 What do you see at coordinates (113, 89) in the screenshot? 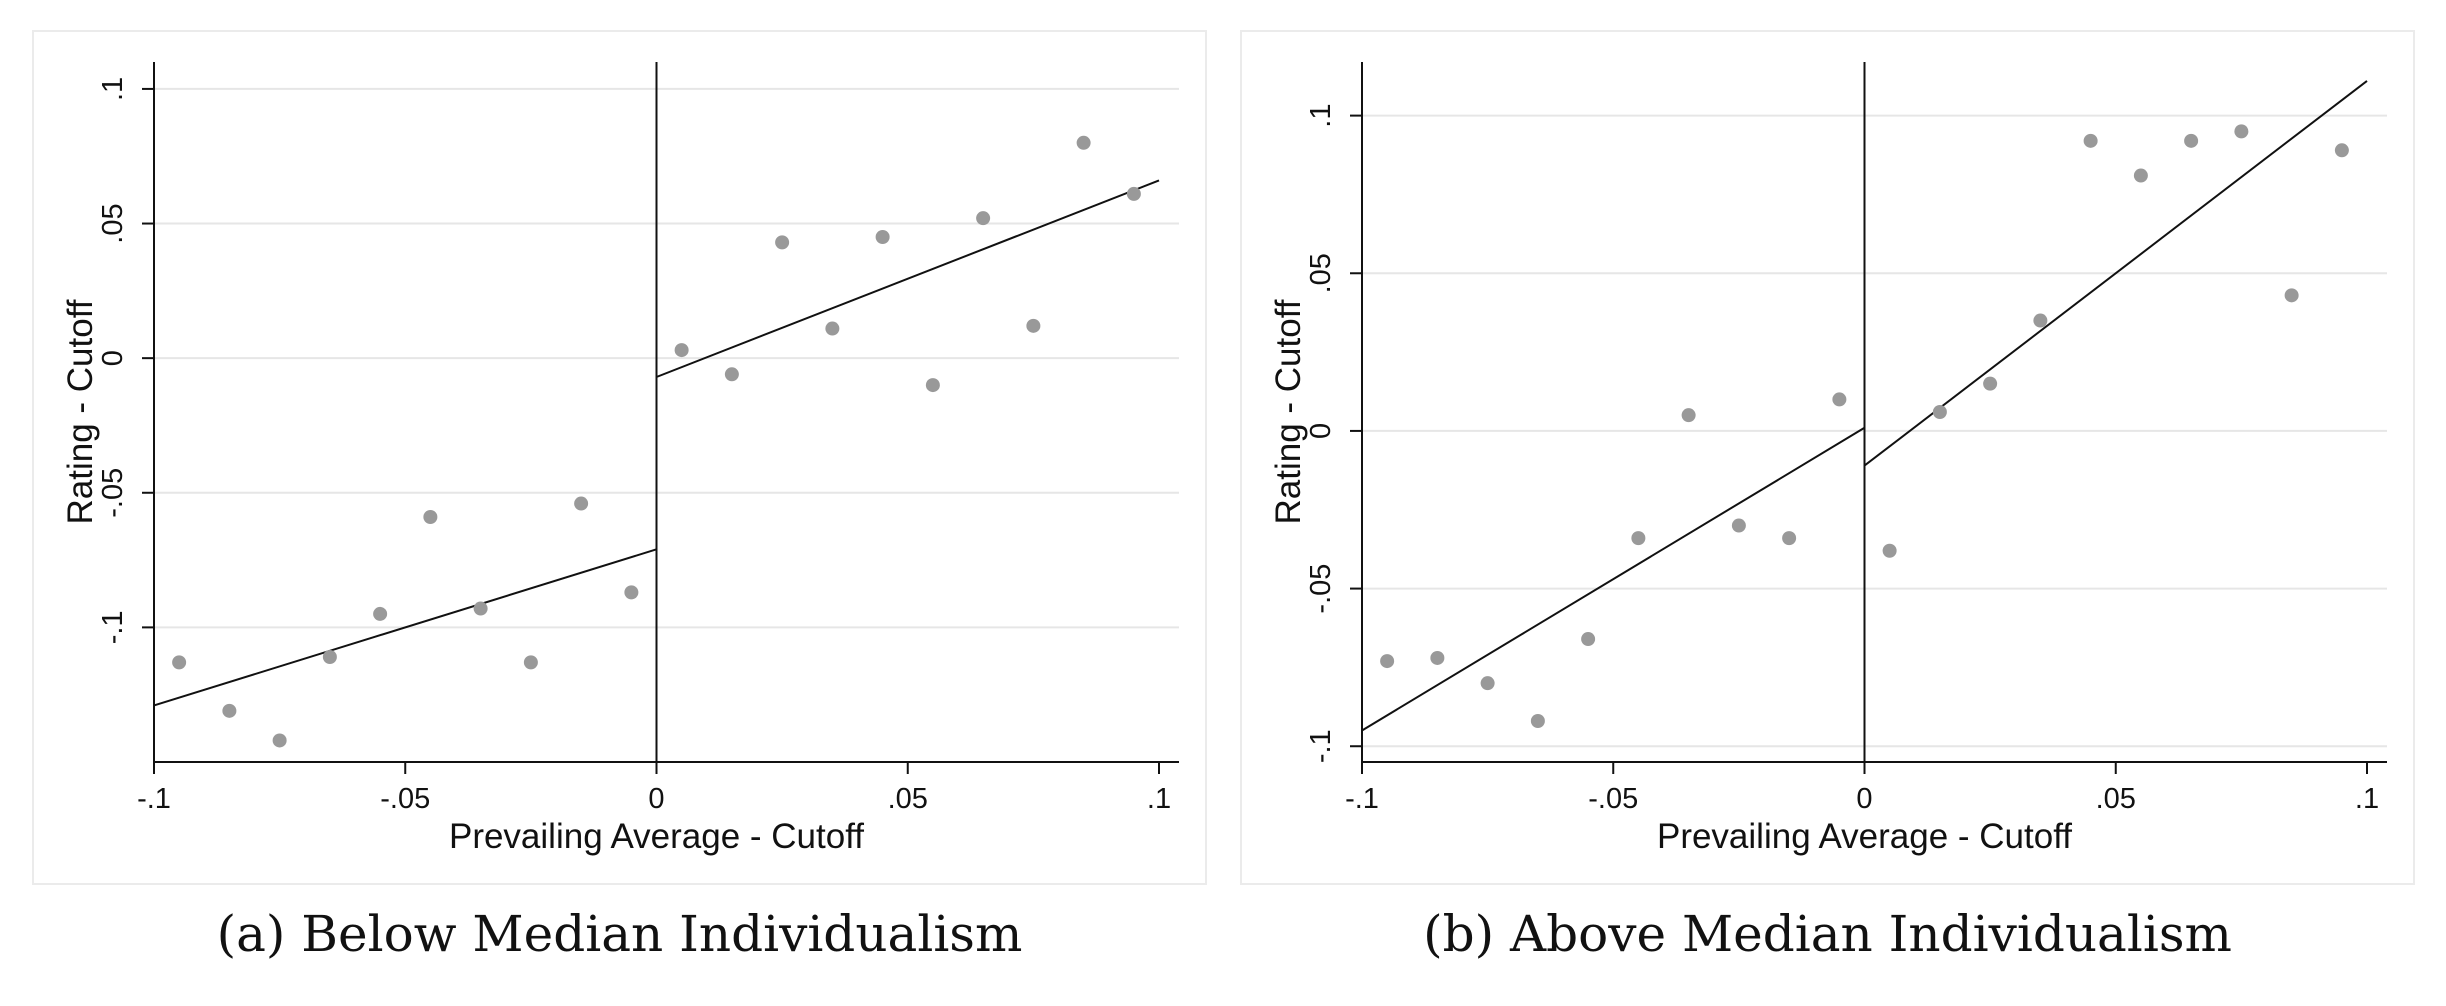
I see `chart-a-y-tick-label-4: .1` at bounding box center [113, 89].